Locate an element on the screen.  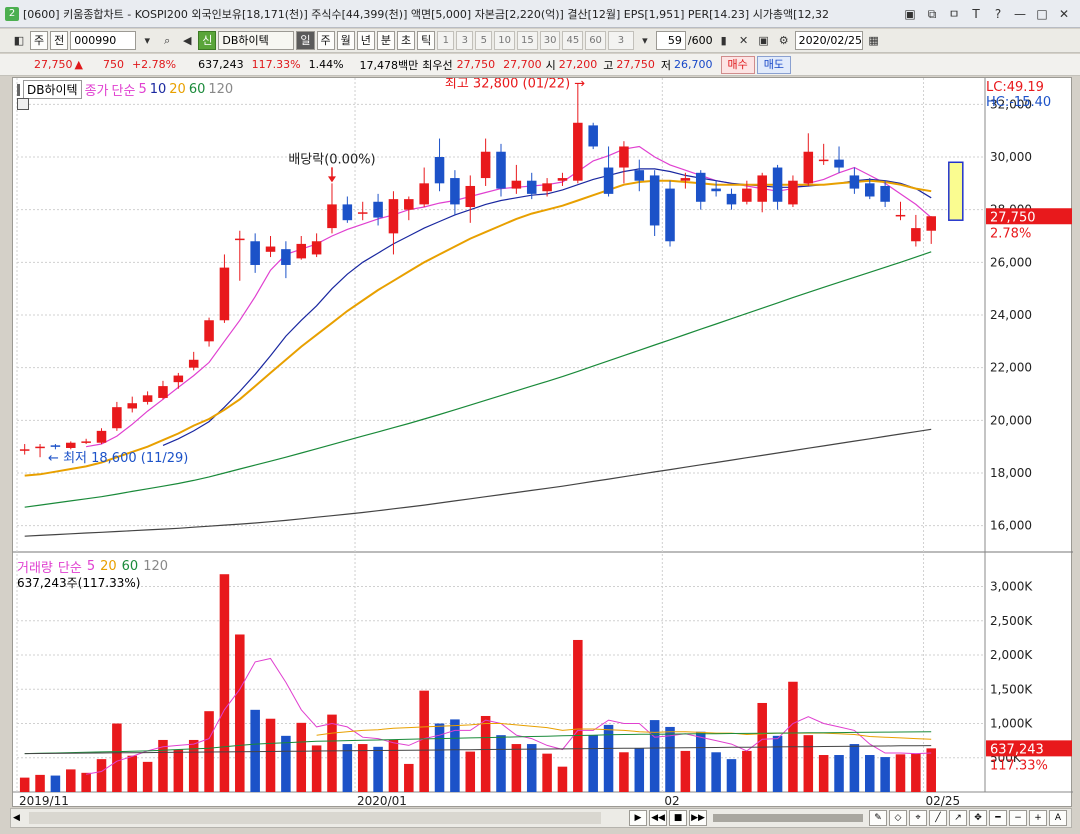
zoom-out-button: − is located at coordinates (1018, 818).